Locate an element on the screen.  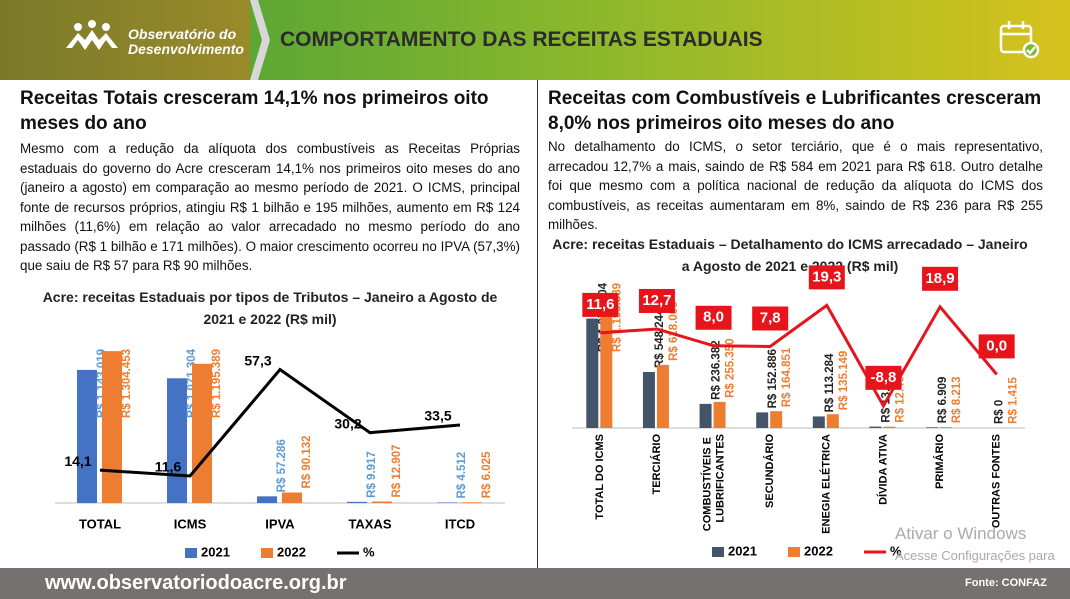
x-tick-label: TOTAL DO ICMS is located at coordinates (600, 477).